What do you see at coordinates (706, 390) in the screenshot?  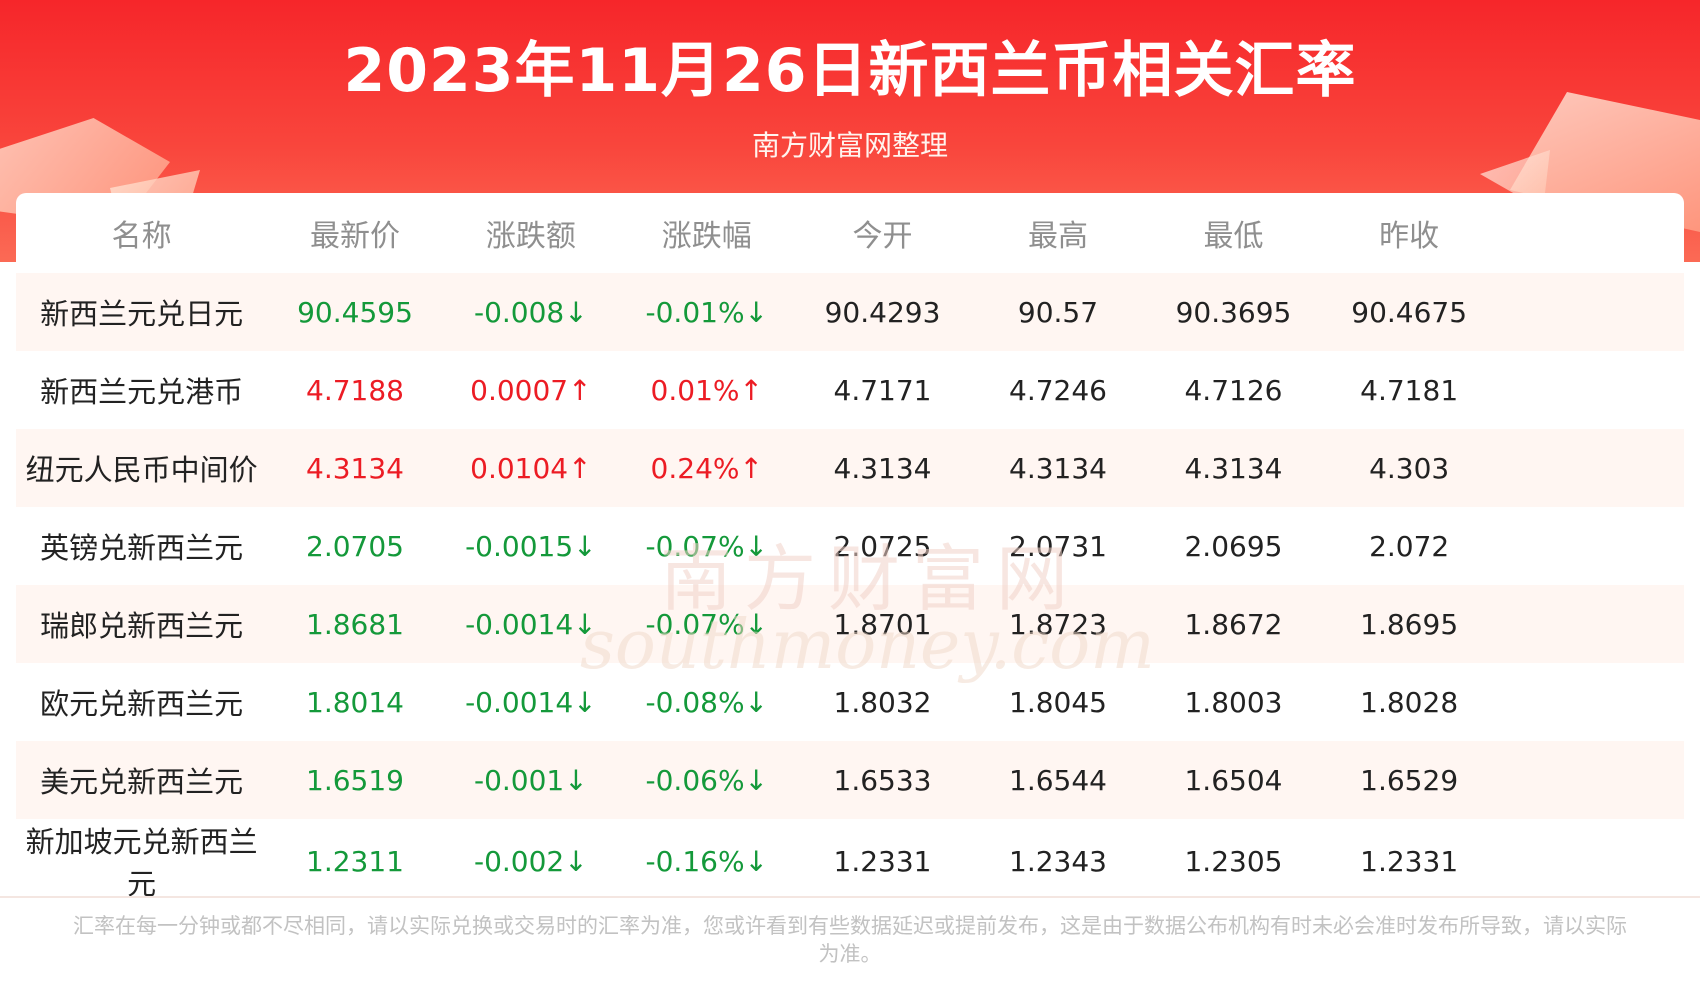 I see `cell-change-pct: 0.01%↑` at bounding box center [706, 390].